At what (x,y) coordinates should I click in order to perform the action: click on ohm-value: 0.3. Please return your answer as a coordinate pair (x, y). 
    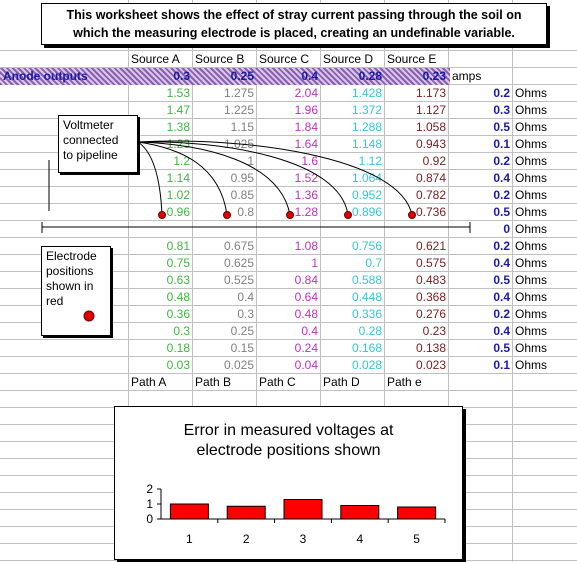
    Looking at the image, I should click on (501, 110).